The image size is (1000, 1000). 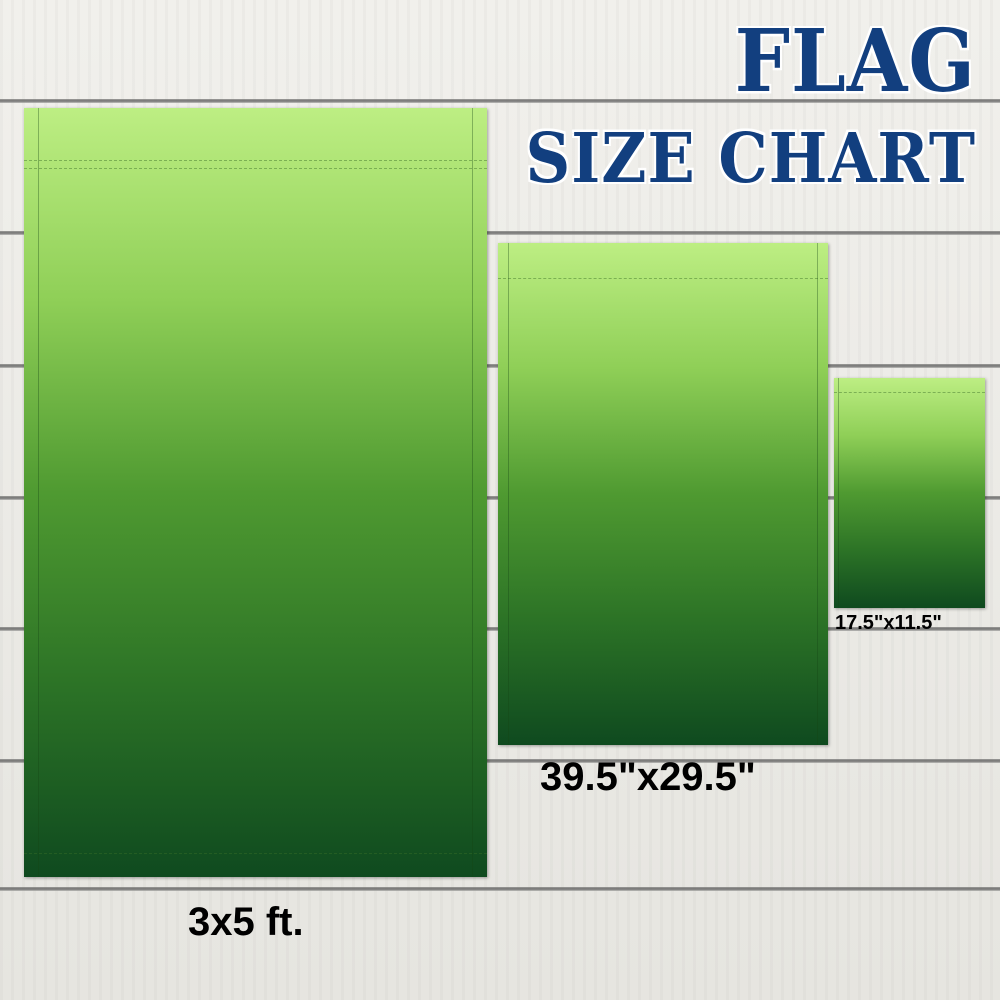 What do you see at coordinates (909, 493) in the screenshot?
I see `flag-small` at bounding box center [909, 493].